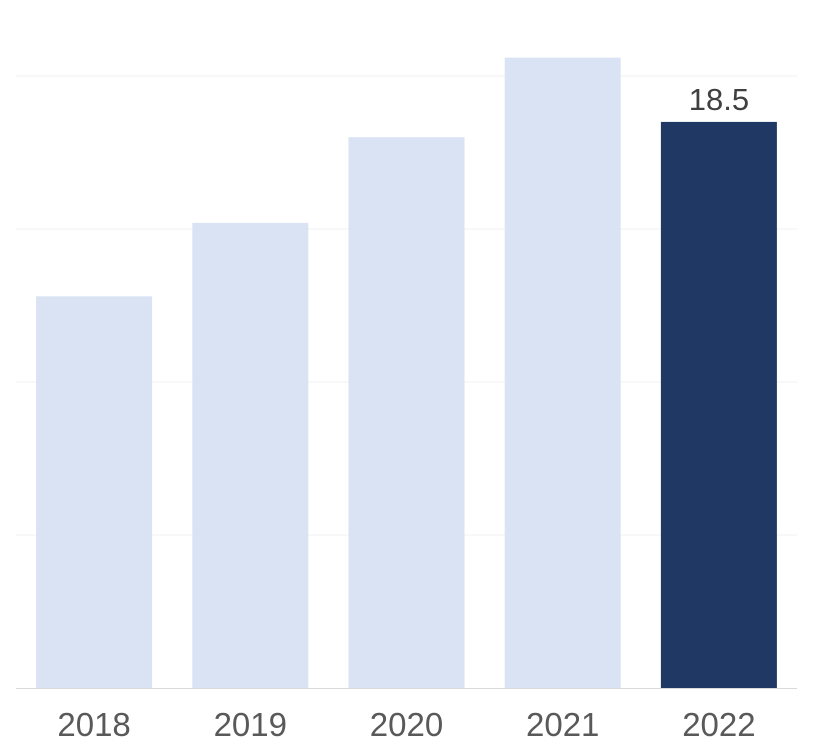 Image resolution: width=813 pixels, height=756 pixels. I want to click on bar-2018, so click(94, 492).